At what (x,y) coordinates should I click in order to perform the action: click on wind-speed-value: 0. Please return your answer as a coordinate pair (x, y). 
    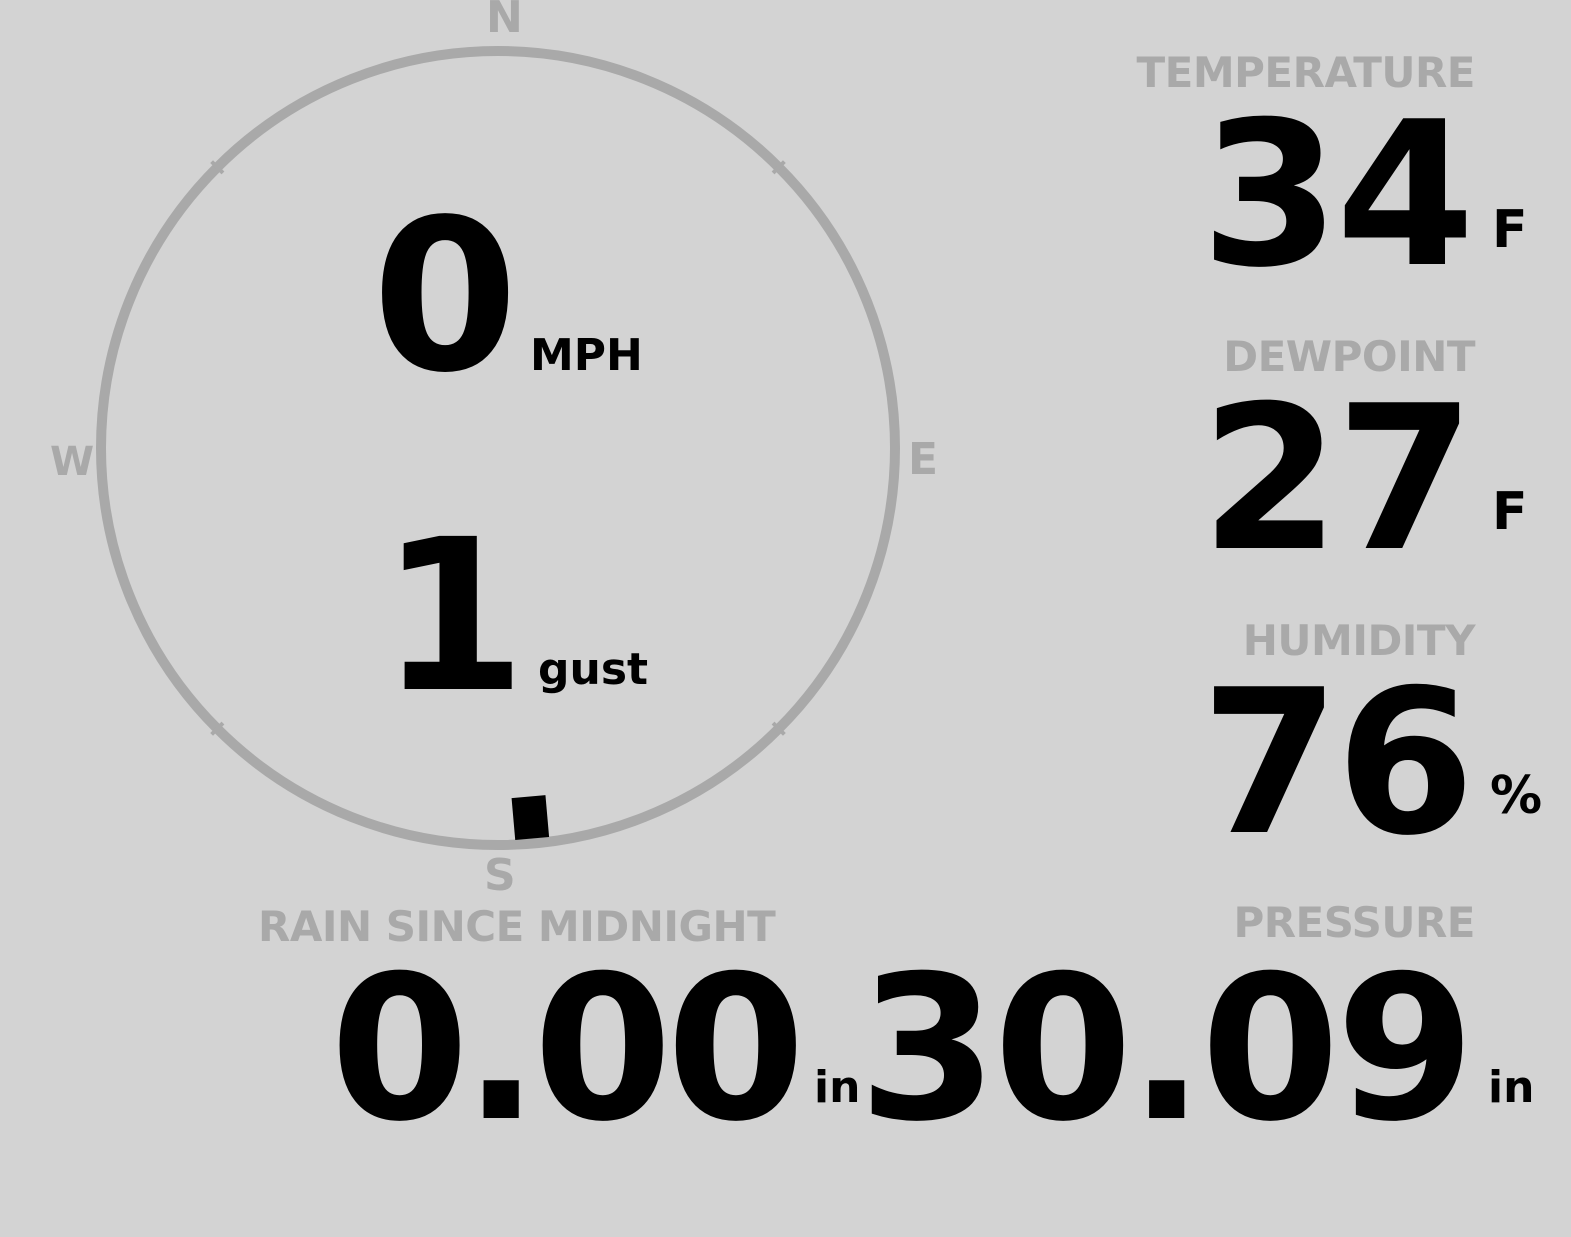
    Looking at the image, I should click on (445, 296).